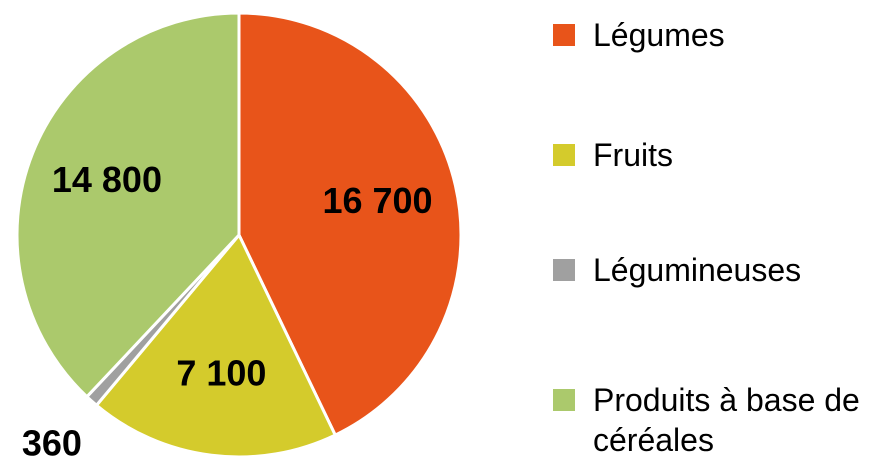 The width and height of the screenshot is (876, 462). I want to click on legend-label: Fruits, so click(633, 155).